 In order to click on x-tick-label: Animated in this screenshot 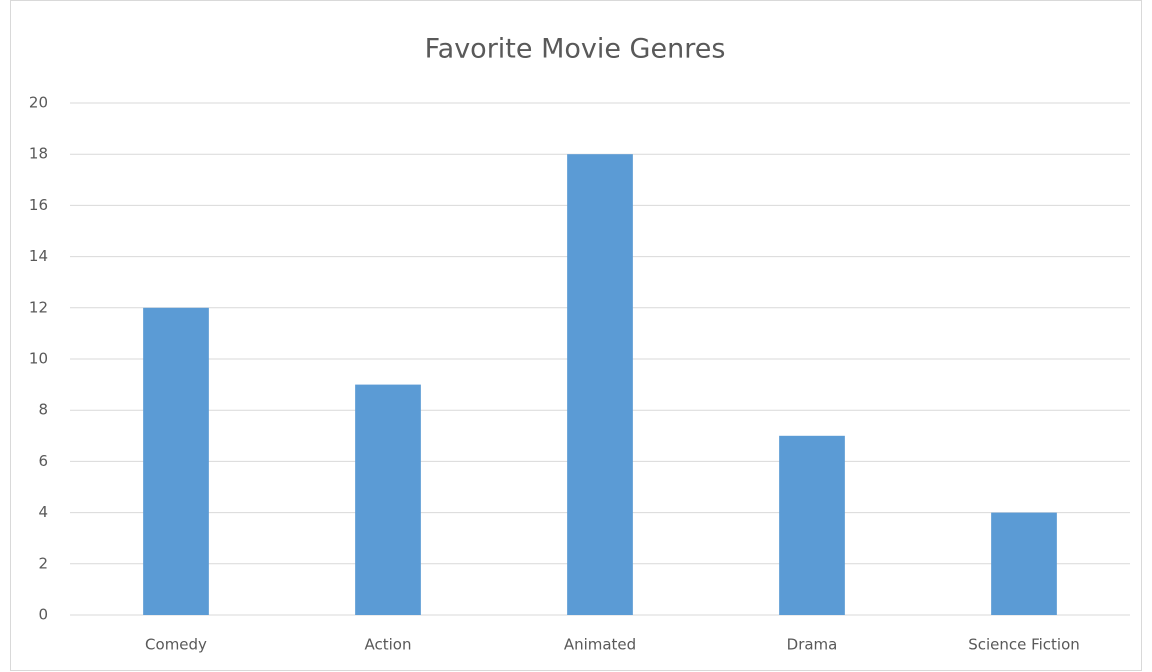, I will do `click(600, 645)`.